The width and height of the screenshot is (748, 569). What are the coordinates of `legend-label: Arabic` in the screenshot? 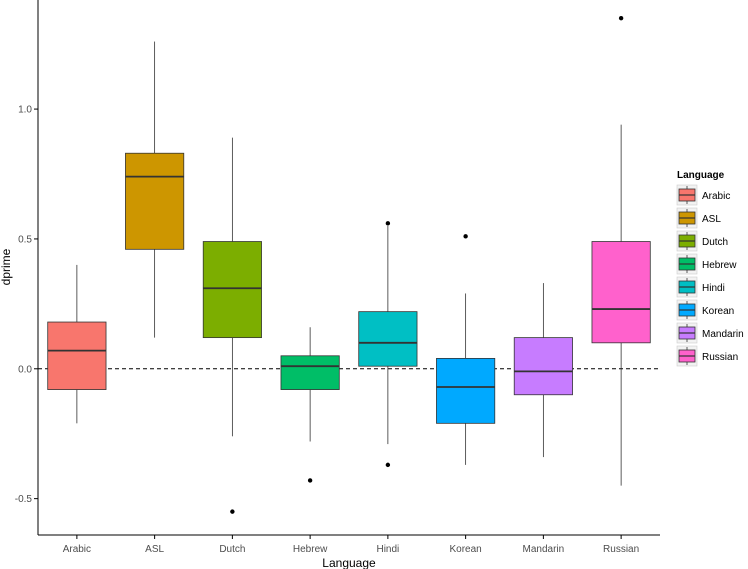 It's located at (716, 196).